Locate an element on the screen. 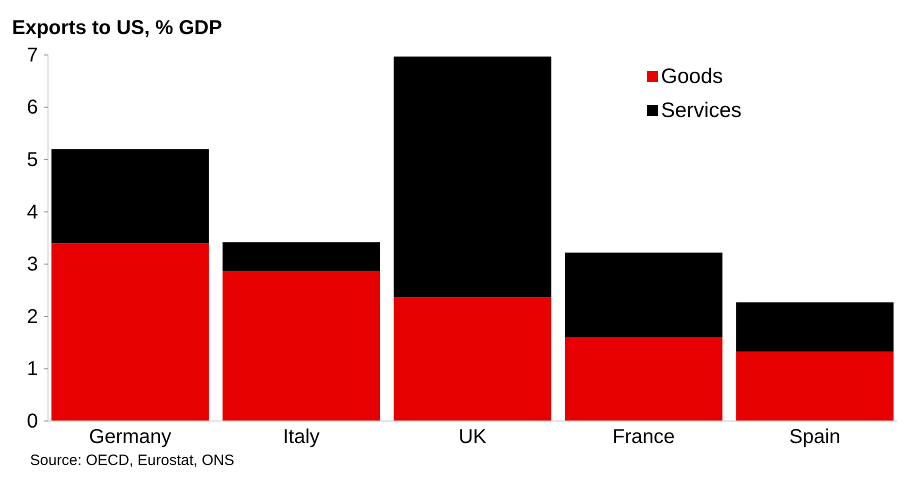 The width and height of the screenshot is (911, 479). x-tick-label: Germany is located at coordinates (130, 437).